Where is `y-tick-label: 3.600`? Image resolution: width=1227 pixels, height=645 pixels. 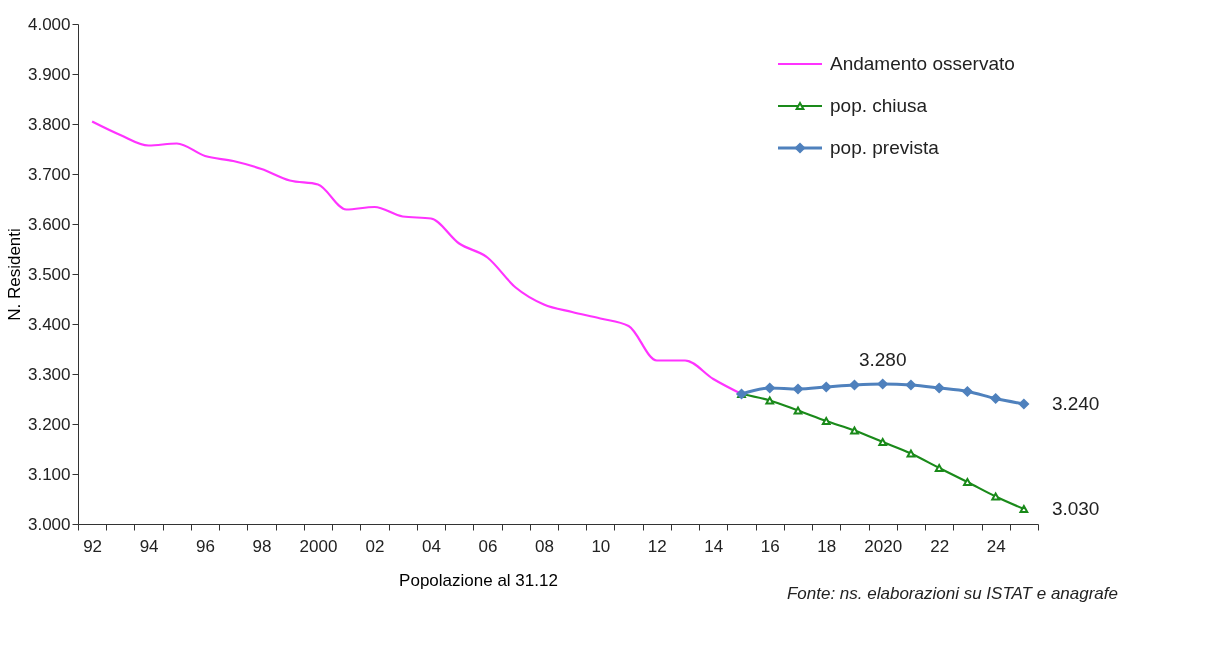 y-tick-label: 3.600 is located at coordinates (49, 224).